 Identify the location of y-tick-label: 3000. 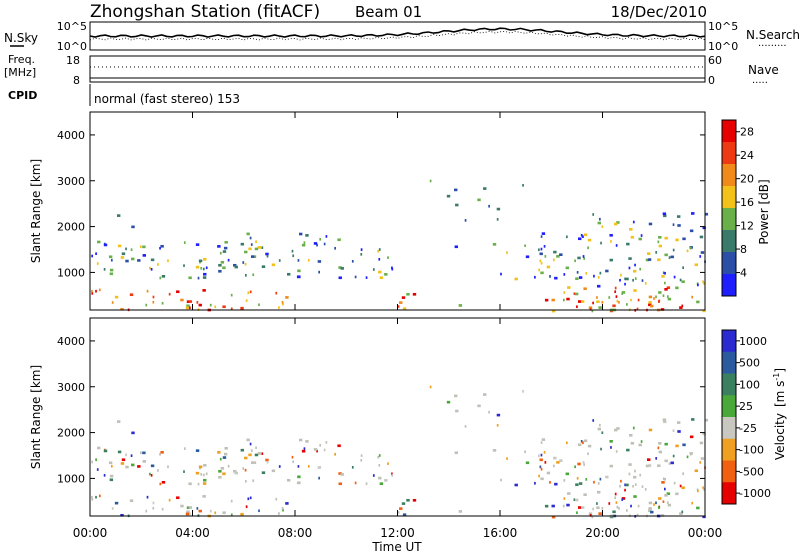
(71, 387).